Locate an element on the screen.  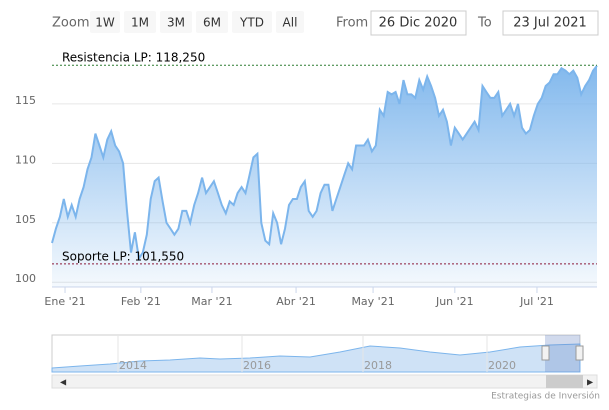
to-value: 23 Jul 2021 is located at coordinates (550, 23).